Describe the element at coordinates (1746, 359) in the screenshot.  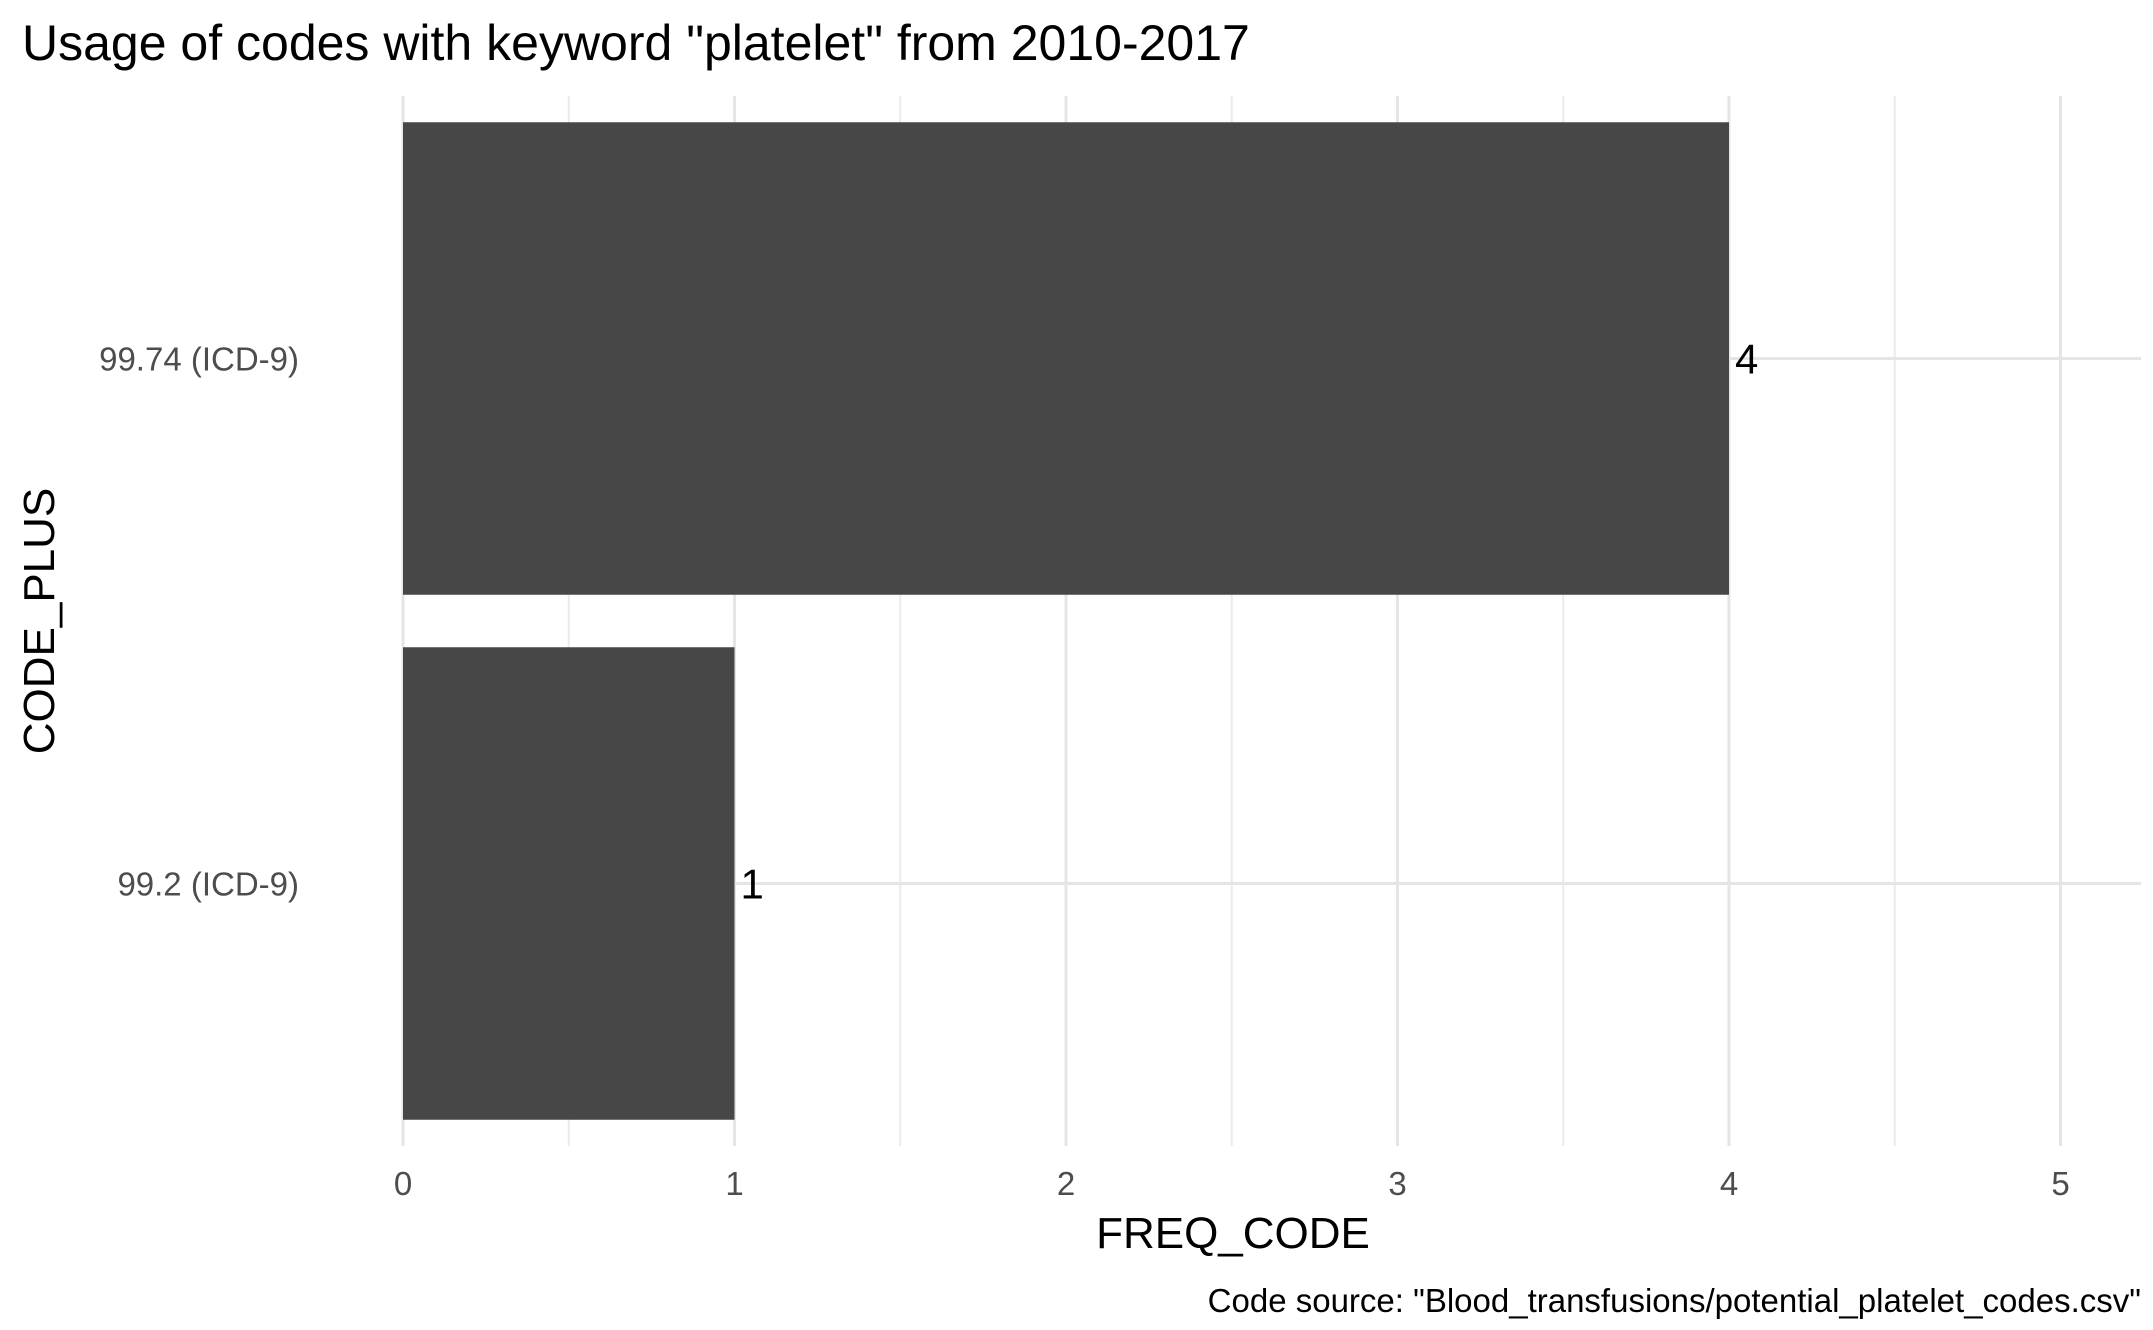
I see `bar-value-label: 4` at that location.